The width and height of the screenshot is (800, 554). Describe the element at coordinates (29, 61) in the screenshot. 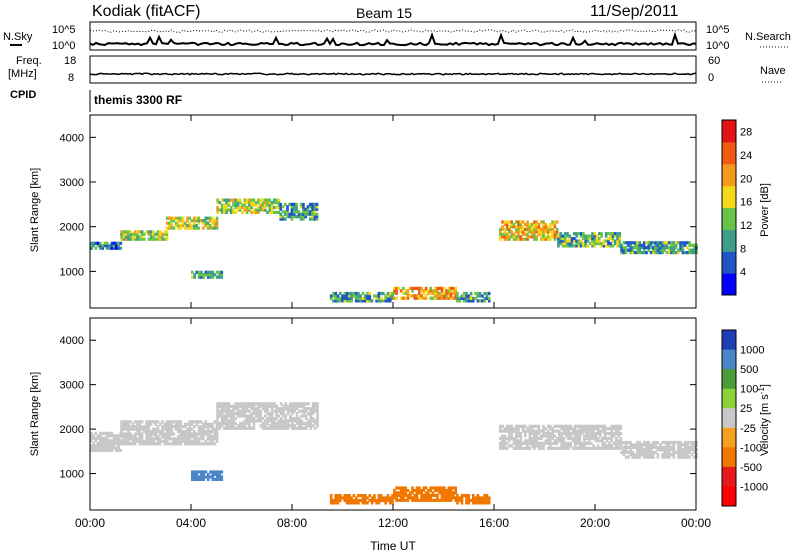

I see `freq-label: Freq.` at that location.